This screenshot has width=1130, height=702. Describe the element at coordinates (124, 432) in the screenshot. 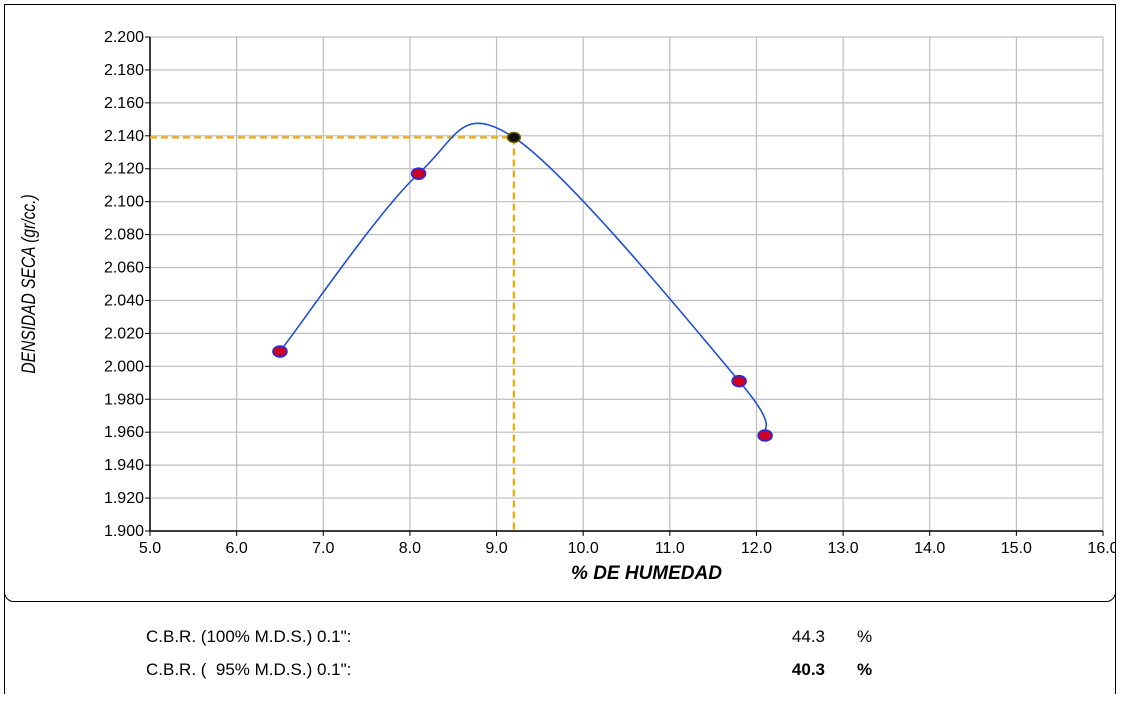

I see `y-tick-label: 1.960` at that location.